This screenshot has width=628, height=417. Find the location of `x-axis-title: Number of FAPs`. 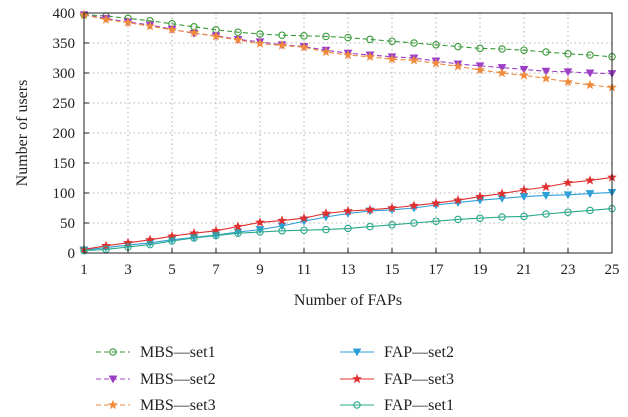

x-axis-title: Number of FAPs is located at coordinates (348, 300).